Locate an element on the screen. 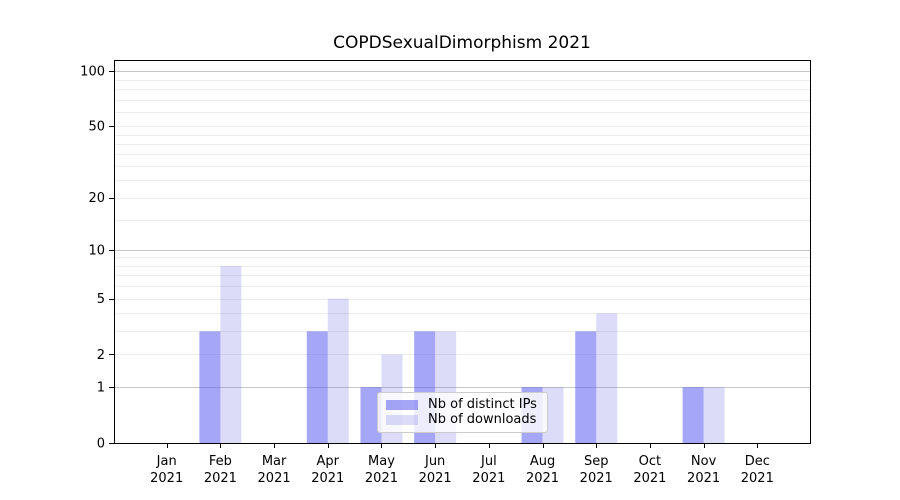 This screenshot has height=500, width=900. legend-swatch-downloads is located at coordinates (402, 420).